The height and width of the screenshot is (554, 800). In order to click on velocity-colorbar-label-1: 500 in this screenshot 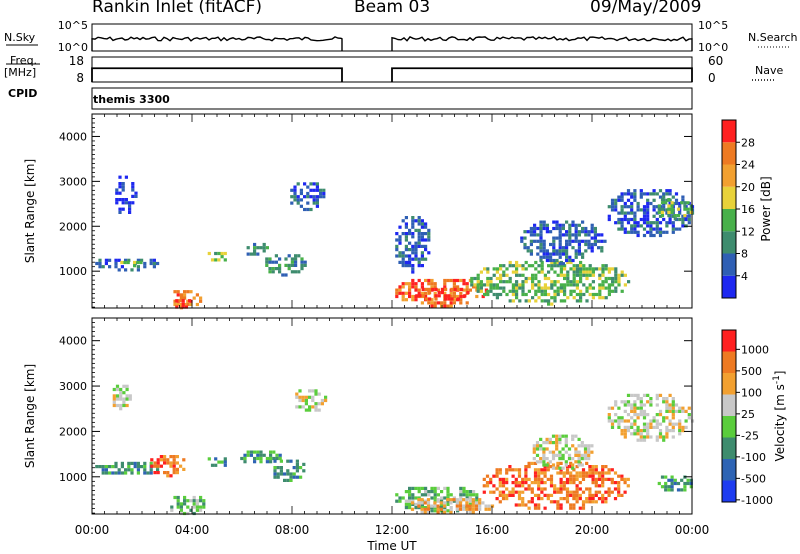, I will do `click(751, 371)`.